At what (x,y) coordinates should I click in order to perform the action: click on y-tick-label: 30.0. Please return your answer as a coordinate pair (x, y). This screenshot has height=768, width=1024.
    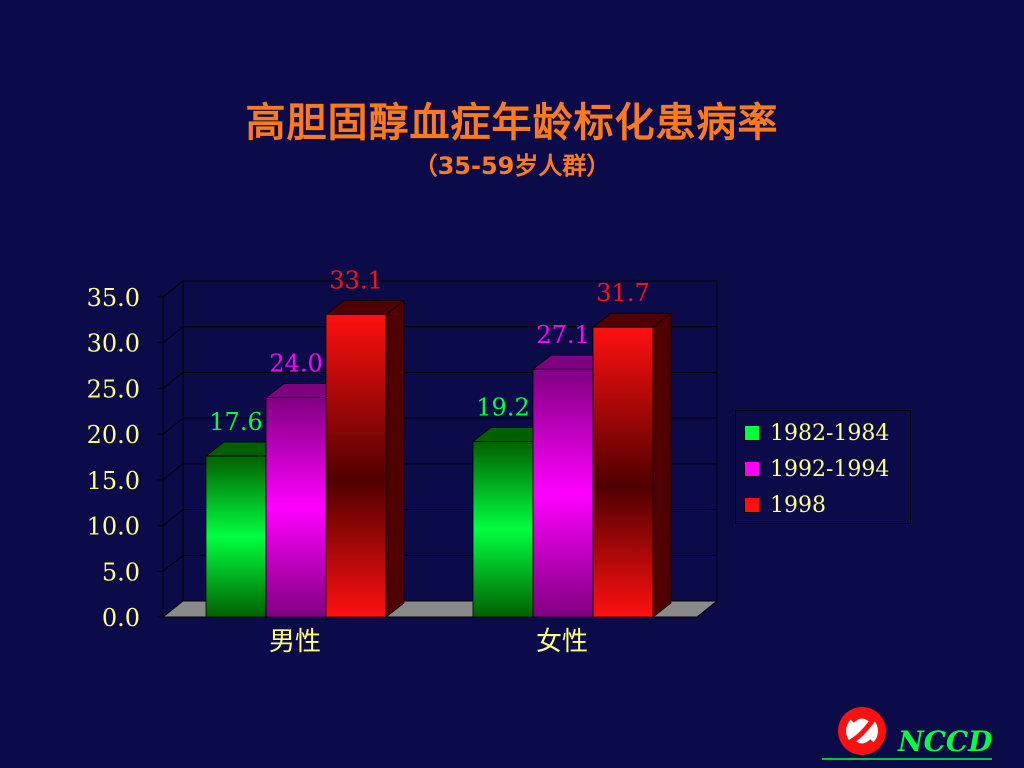
    Looking at the image, I should click on (113, 344).